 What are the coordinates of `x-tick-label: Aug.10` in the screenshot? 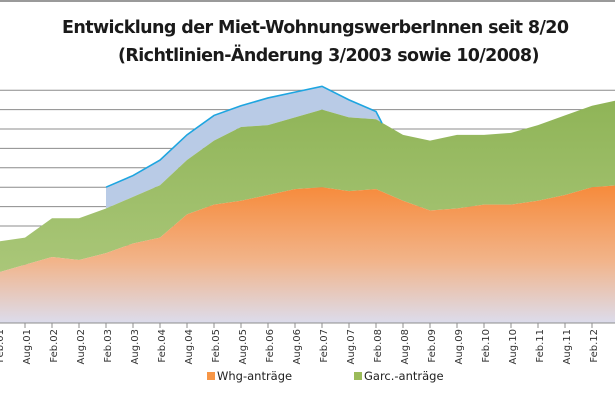 It's located at (513, 346).